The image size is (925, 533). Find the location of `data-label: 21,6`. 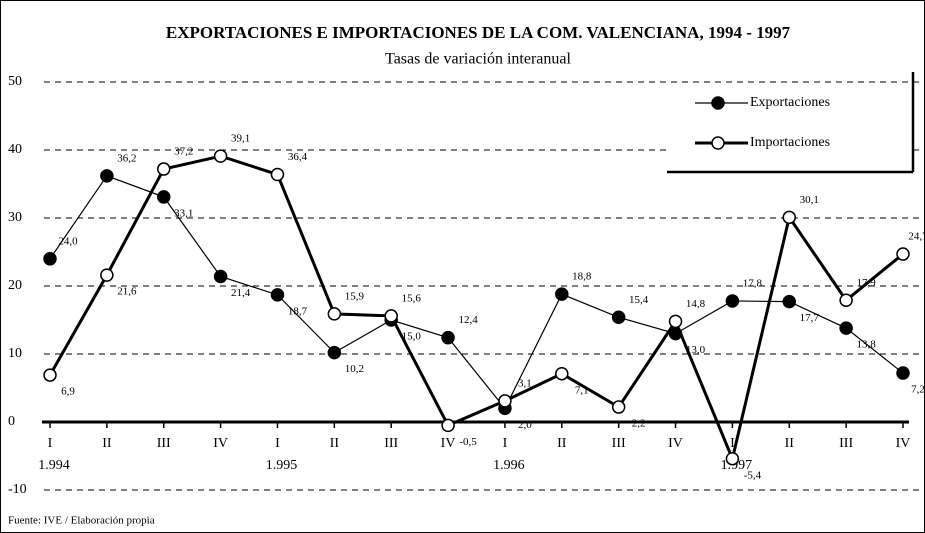

data-label: 21,6 is located at coordinates (127, 292).